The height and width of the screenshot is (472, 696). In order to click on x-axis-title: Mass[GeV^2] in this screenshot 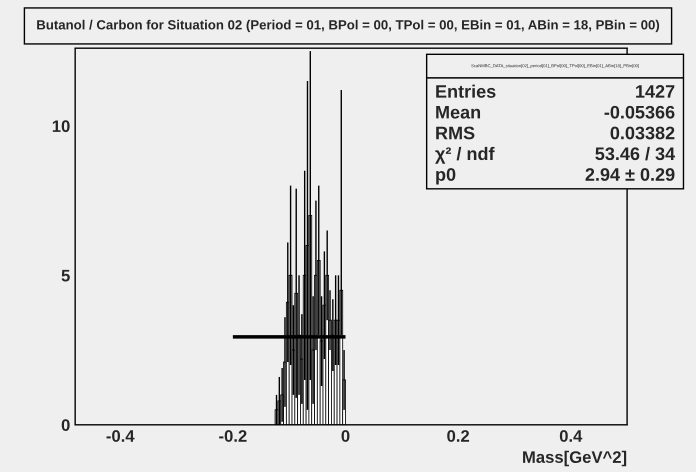, I will do `click(574, 458)`.